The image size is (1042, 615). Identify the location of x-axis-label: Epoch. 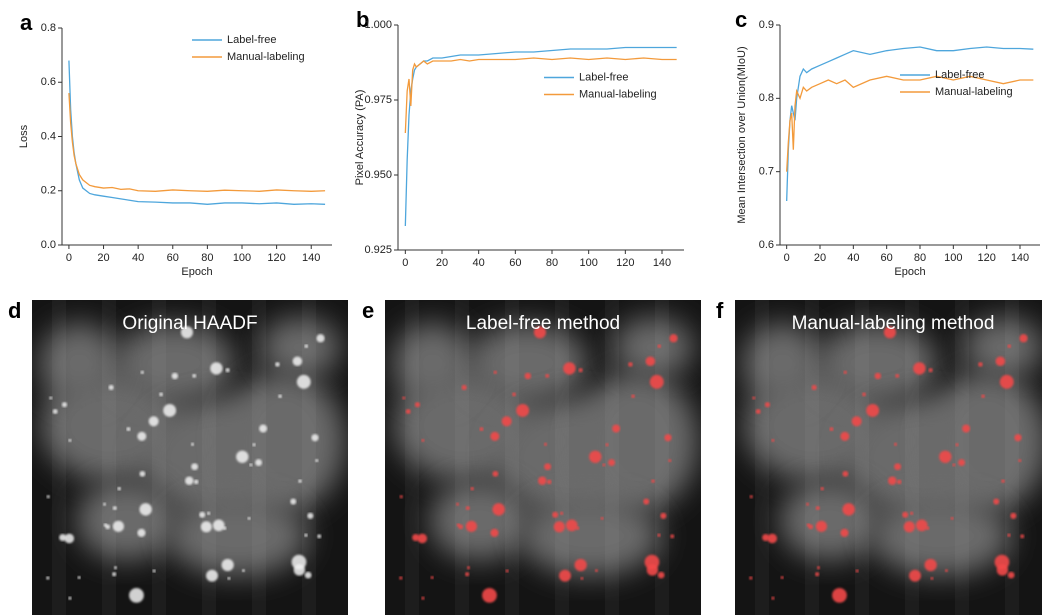
(909, 272).